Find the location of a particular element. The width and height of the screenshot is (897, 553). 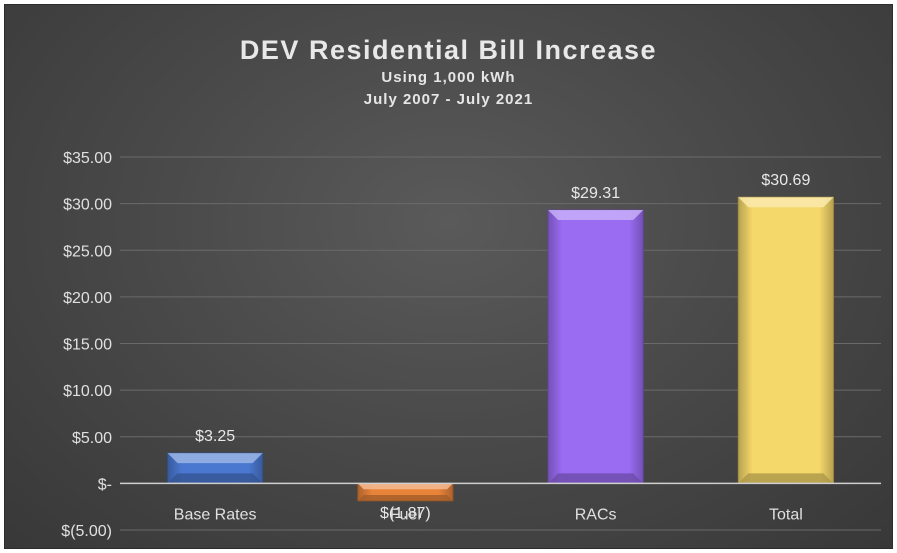

y-tick-label: $25.00 is located at coordinates (87, 251).